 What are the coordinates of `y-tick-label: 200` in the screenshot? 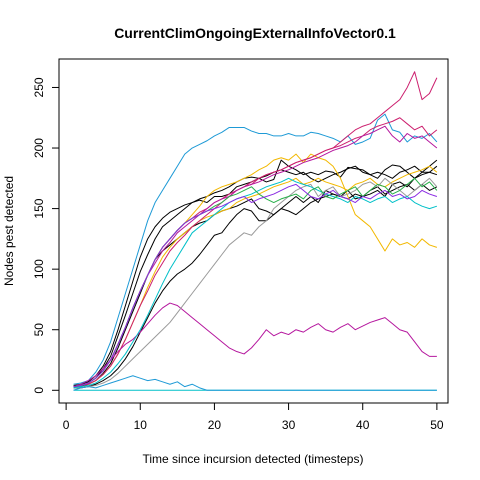 It's located at (39, 148).